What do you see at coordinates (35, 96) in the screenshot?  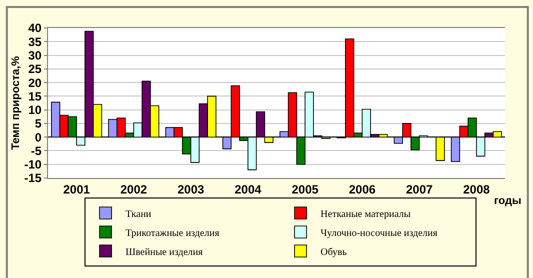 I see `y-tick-label: 15` at bounding box center [35, 96].